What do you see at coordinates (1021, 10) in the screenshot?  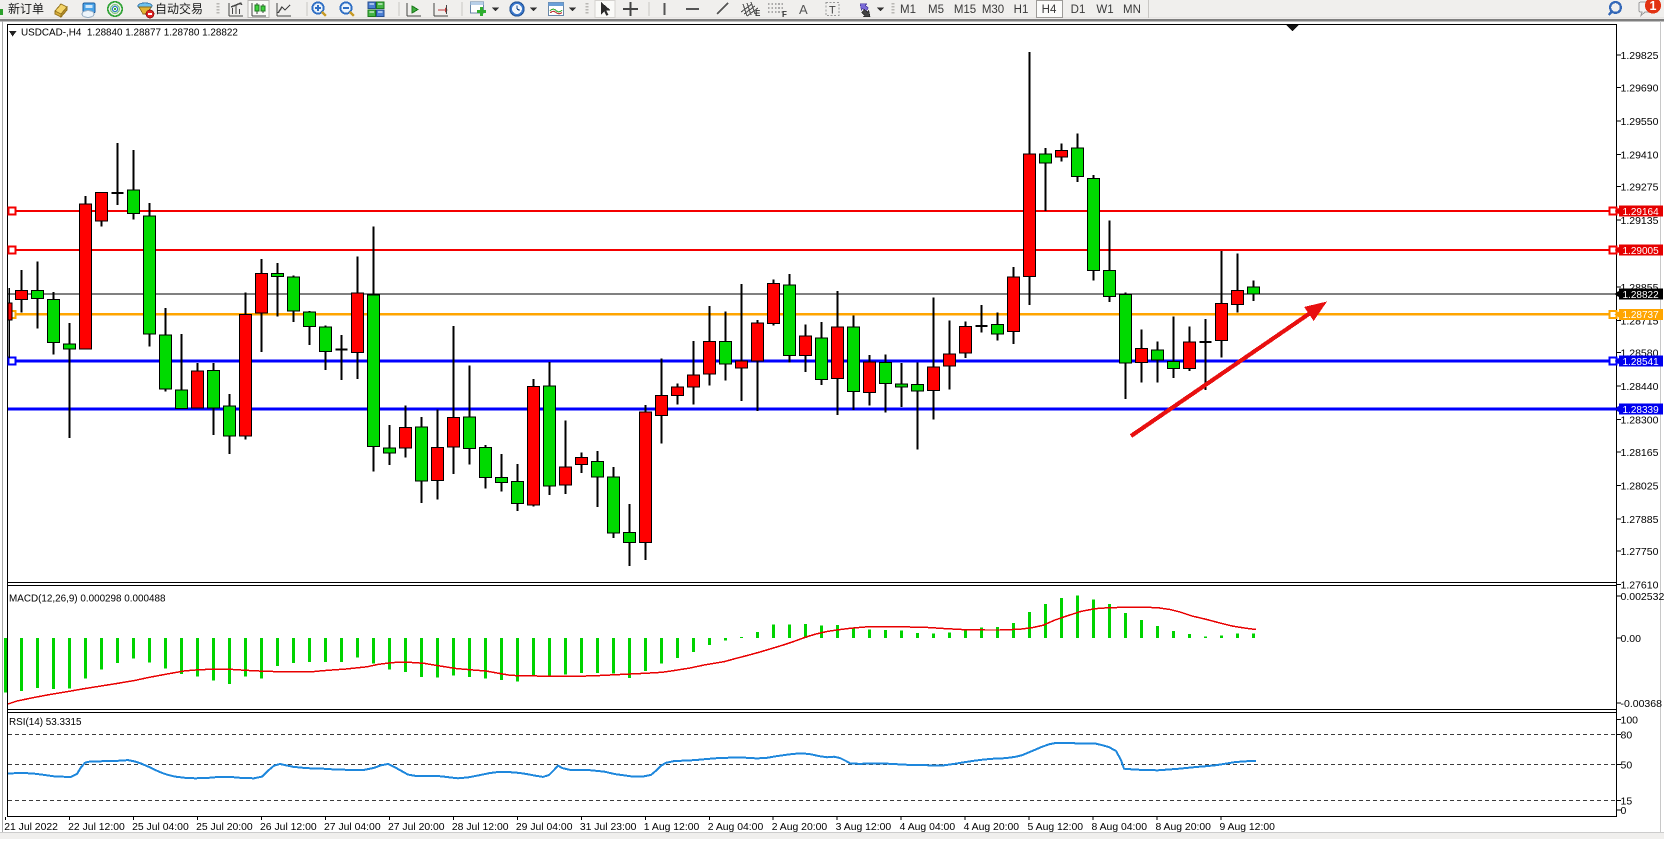 I see `svg-text: H1` at bounding box center [1021, 10].